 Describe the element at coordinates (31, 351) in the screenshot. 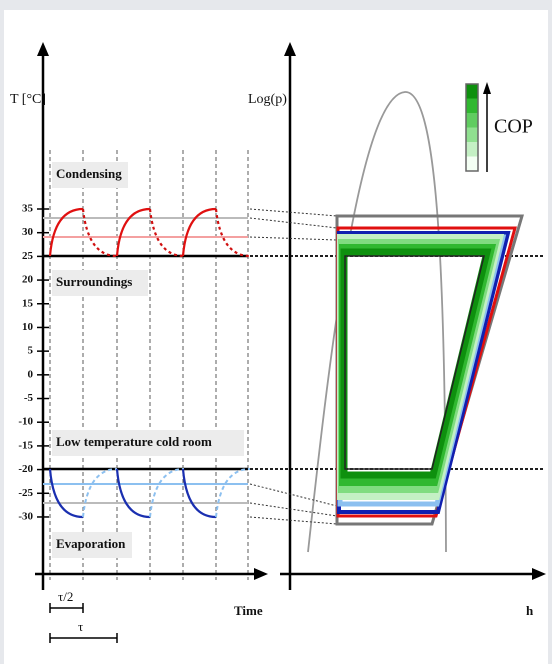

I see `y-tick-label: 5` at that location.